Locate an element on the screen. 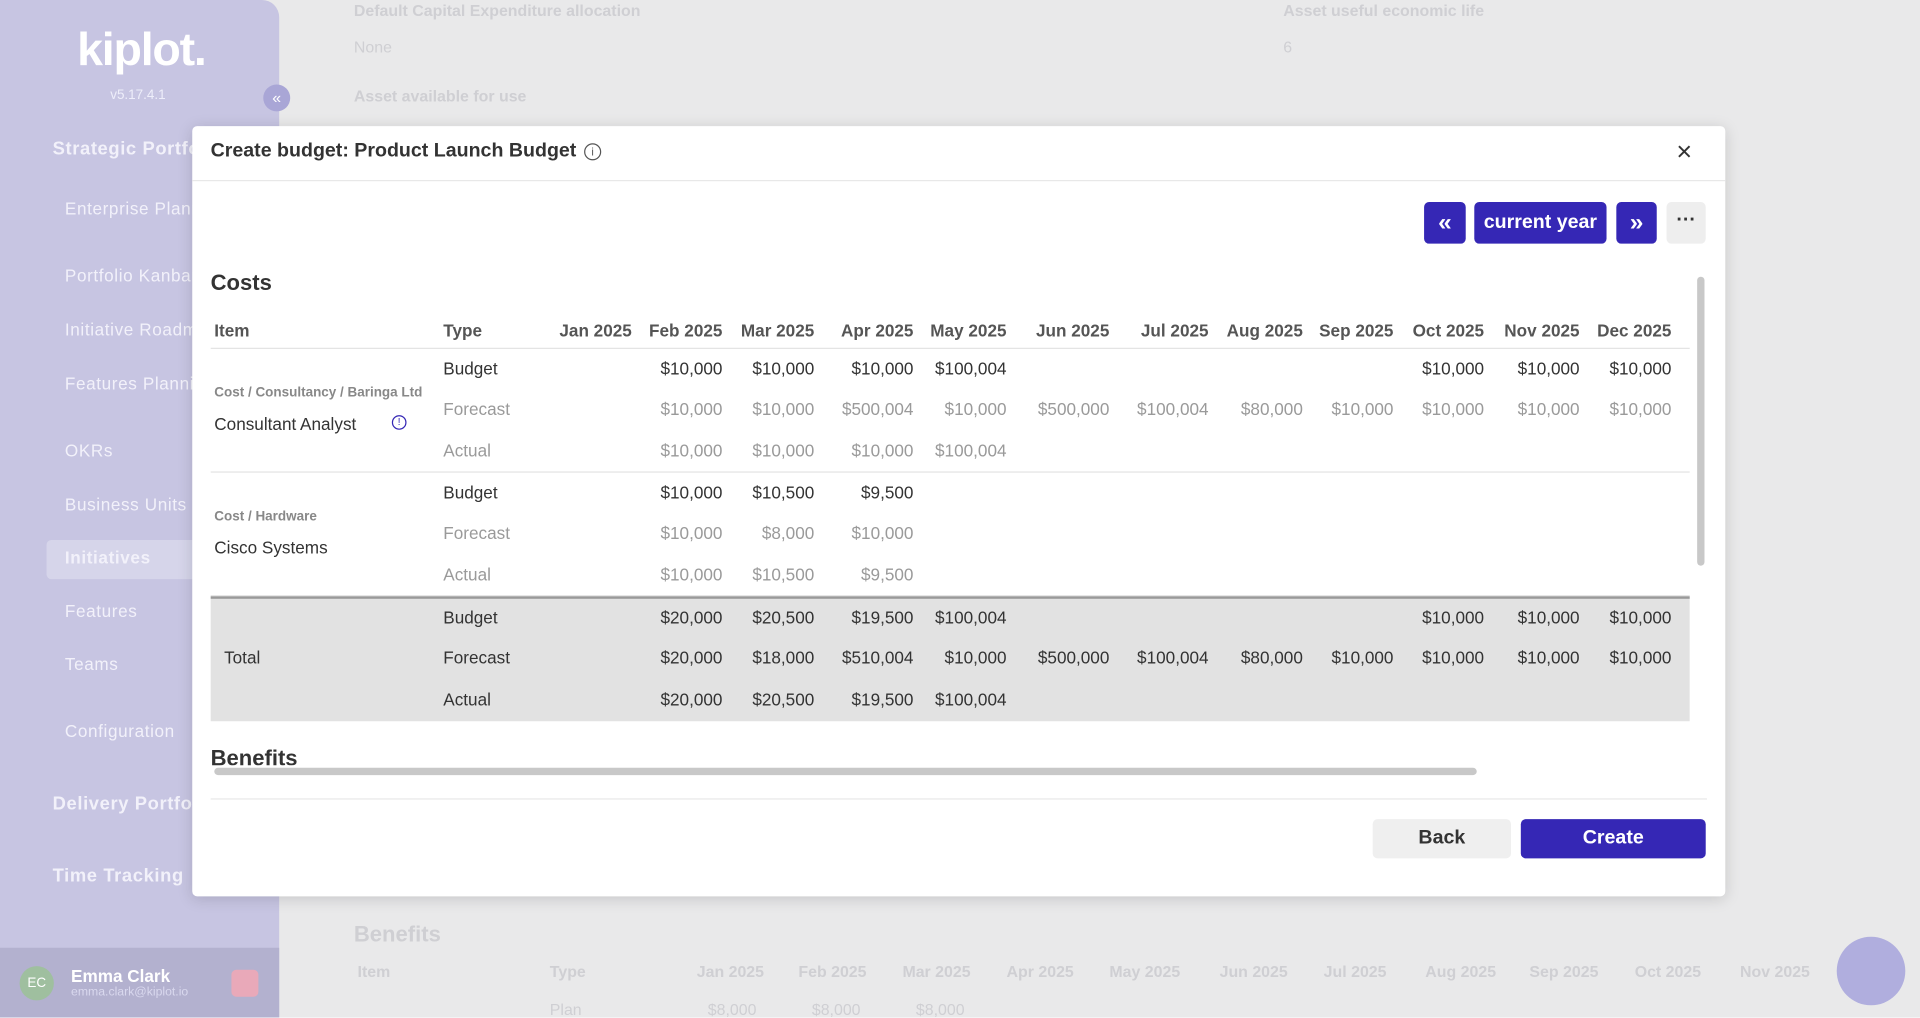 This screenshot has height=1018, width=1920. item-name: Cisco Systems is located at coordinates (271, 547).